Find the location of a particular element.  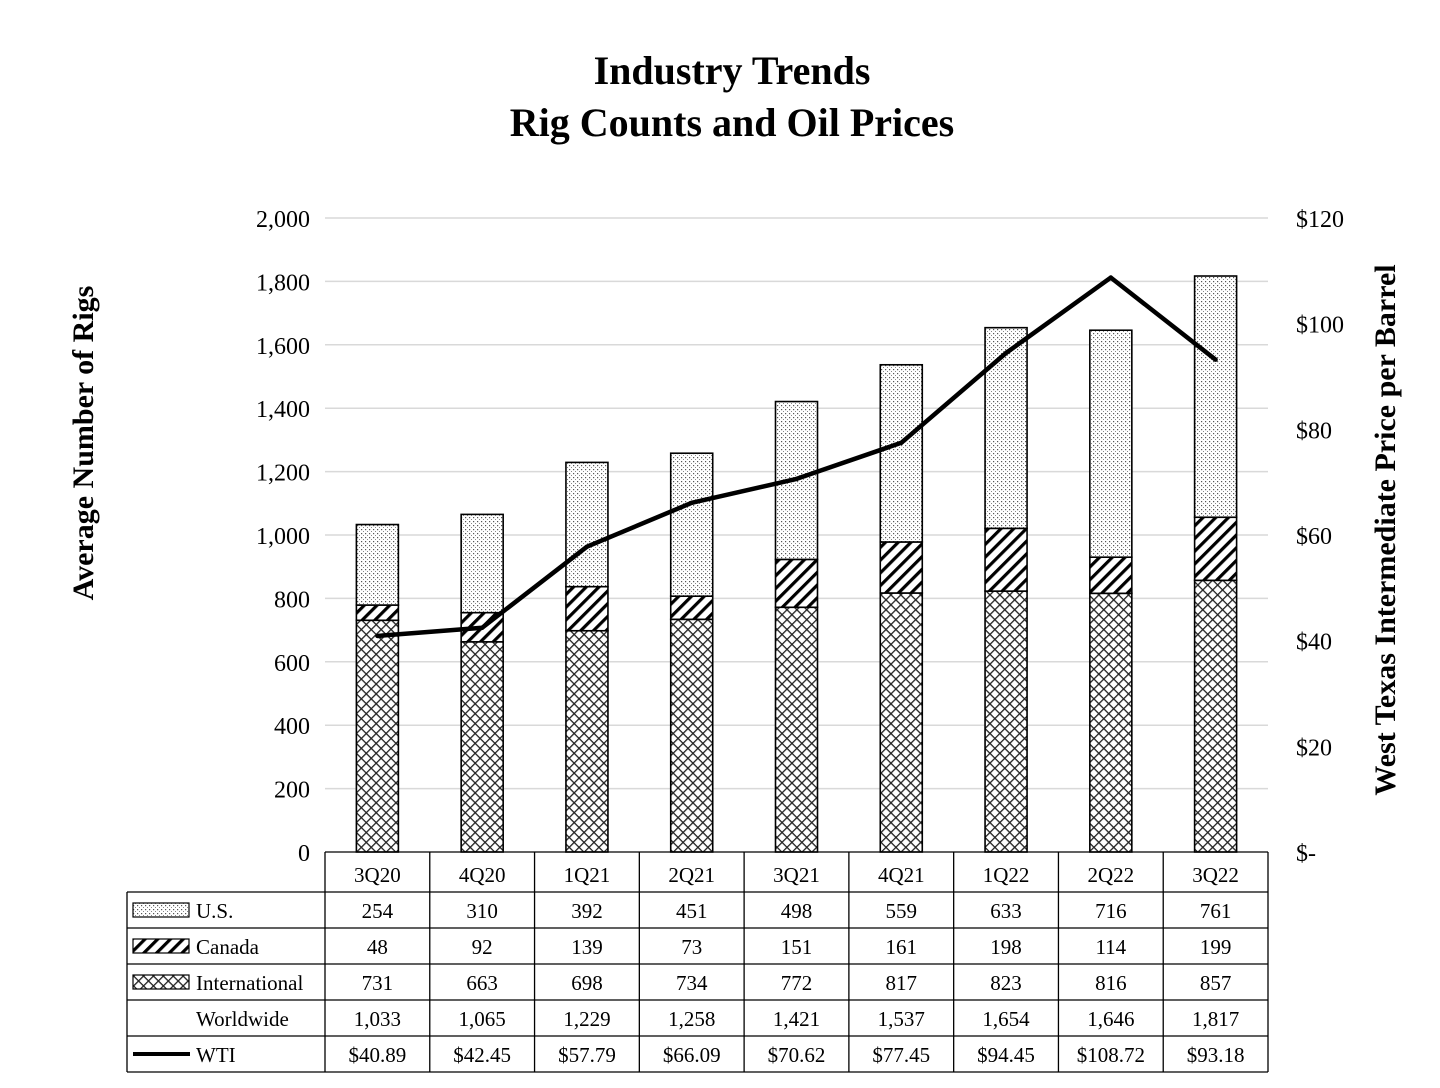

table-value: $94.45 is located at coordinates (1006, 1055).